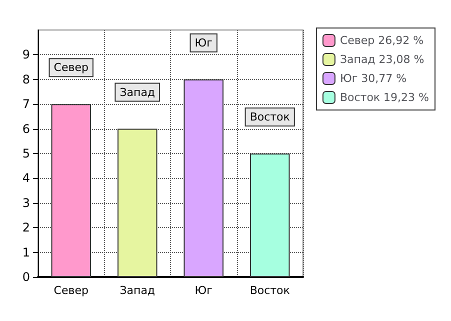  I want to click on y-tick-label: 8, so click(26, 79).